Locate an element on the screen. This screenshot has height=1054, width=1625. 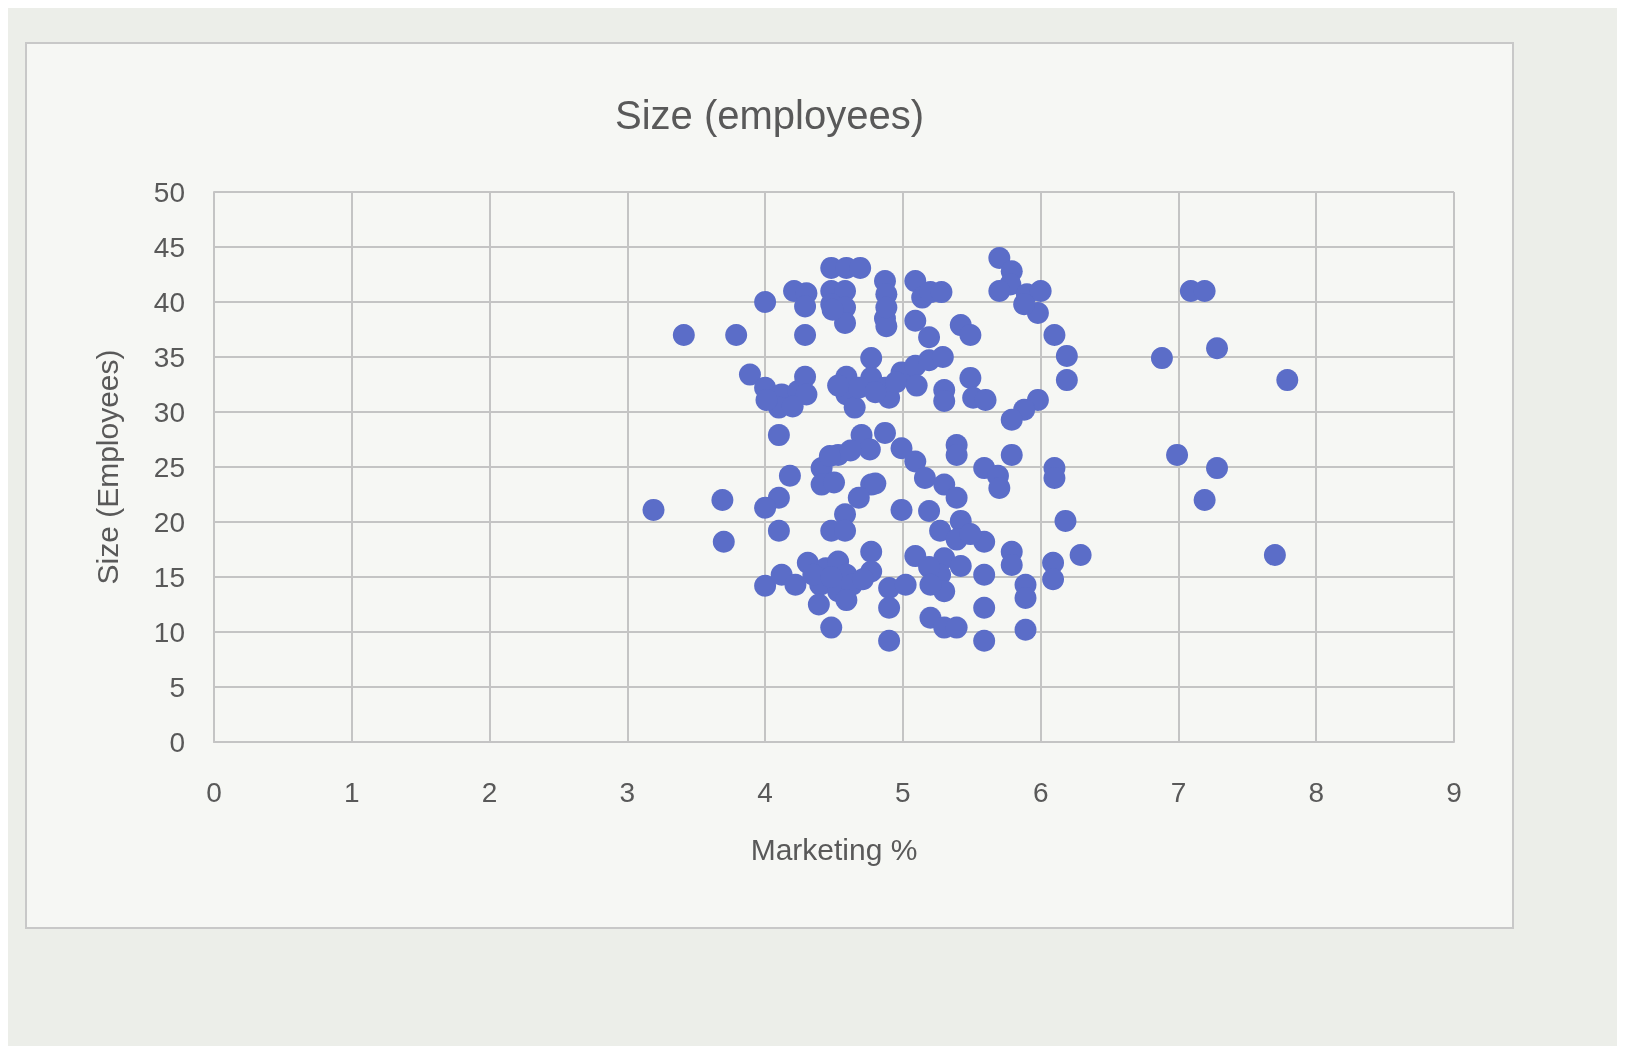
x-tick-label: 1 is located at coordinates (351, 792).